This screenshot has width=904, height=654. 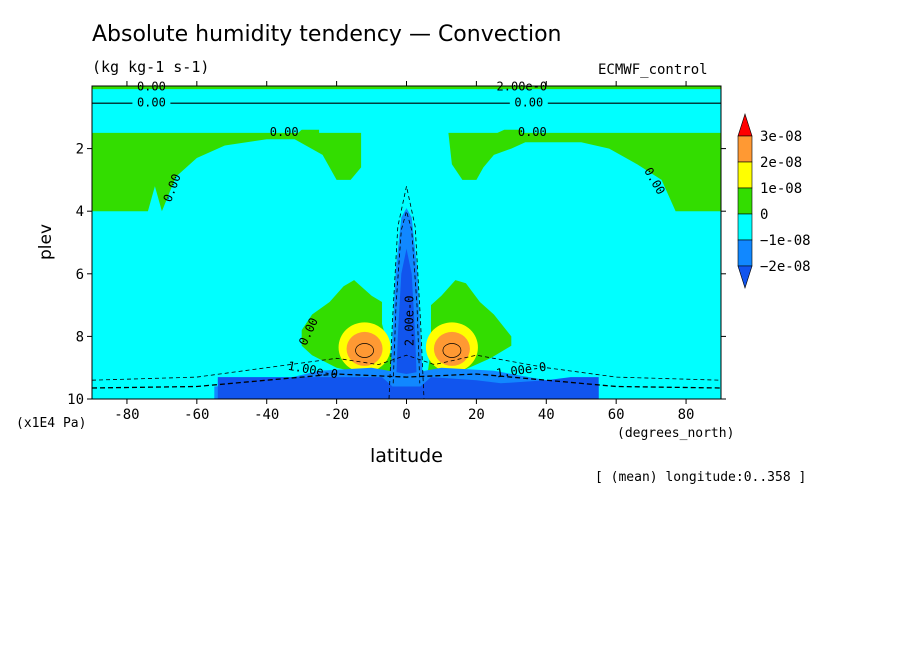 What do you see at coordinates (452, 350) in the screenshot?
I see `fill-right-core` at bounding box center [452, 350].